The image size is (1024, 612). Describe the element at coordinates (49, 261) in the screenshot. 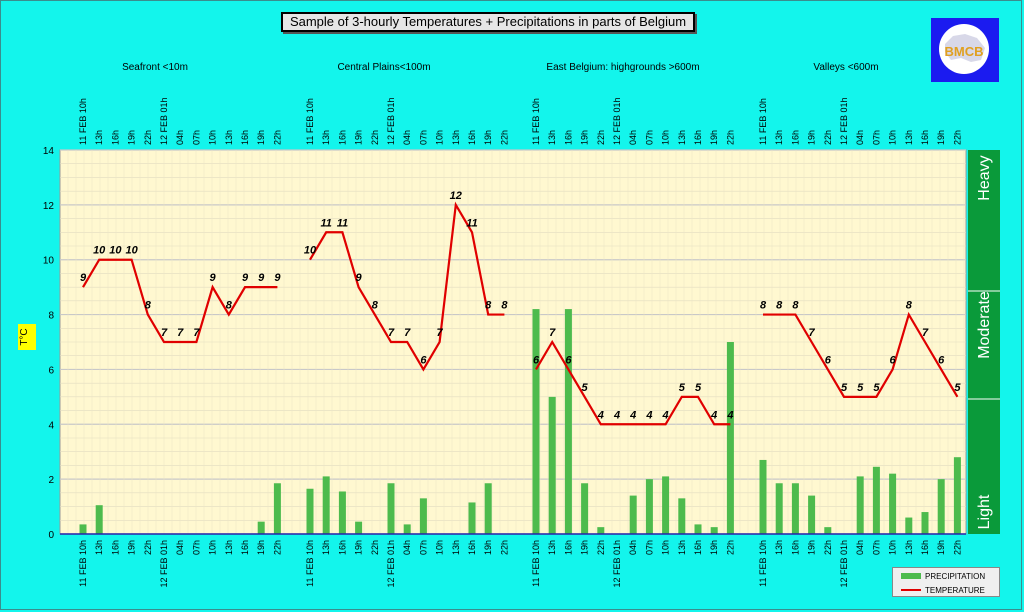

I see `y-tick-label: 10` at that location.